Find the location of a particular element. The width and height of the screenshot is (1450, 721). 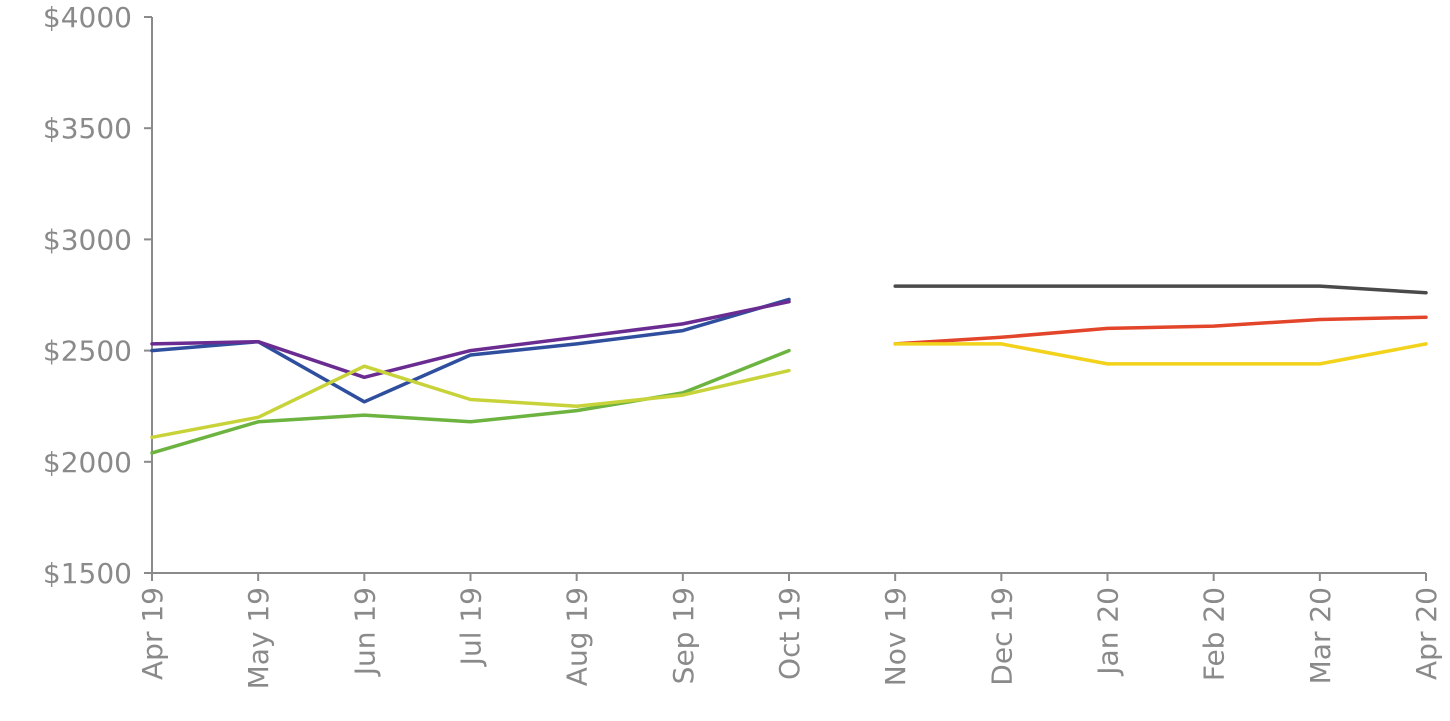

y-axis-tick-labels: $1500 $2000 $2500 $3000 $3500 $4000 is located at coordinates (87, 295).